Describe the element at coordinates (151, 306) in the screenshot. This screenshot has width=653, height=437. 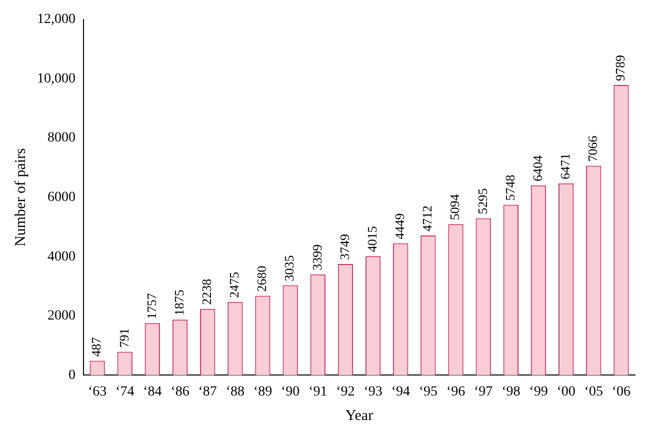
I see `data-label: 1757` at that location.